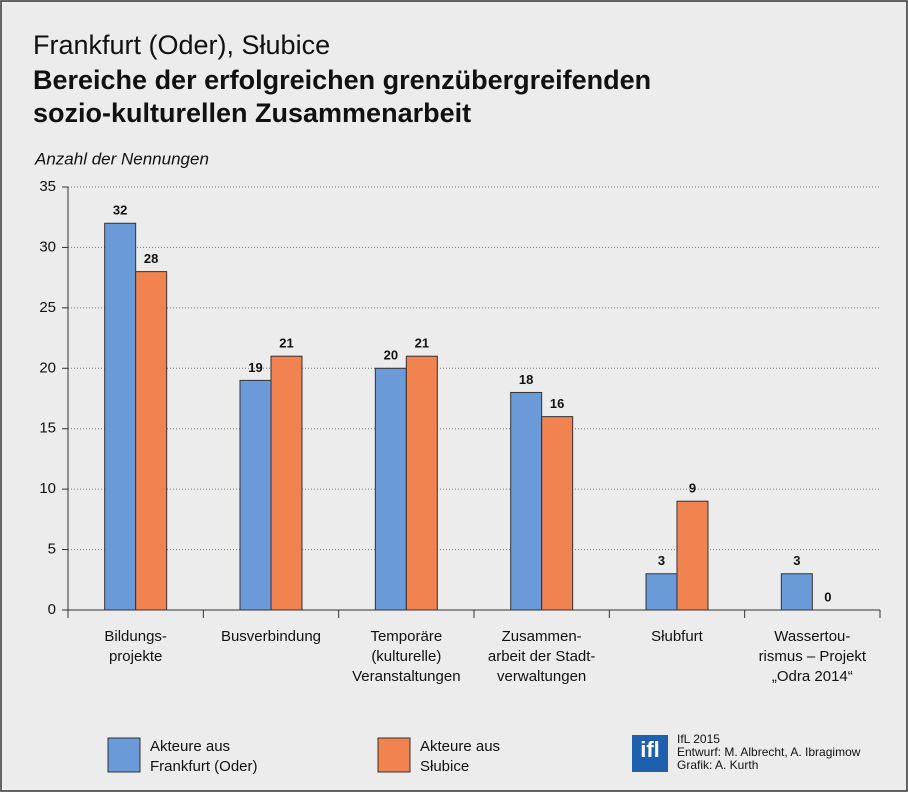 This screenshot has height=792, width=908. Describe the element at coordinates (47, 307) in the screenshot. I see `y-tick-label: 25` at that location.